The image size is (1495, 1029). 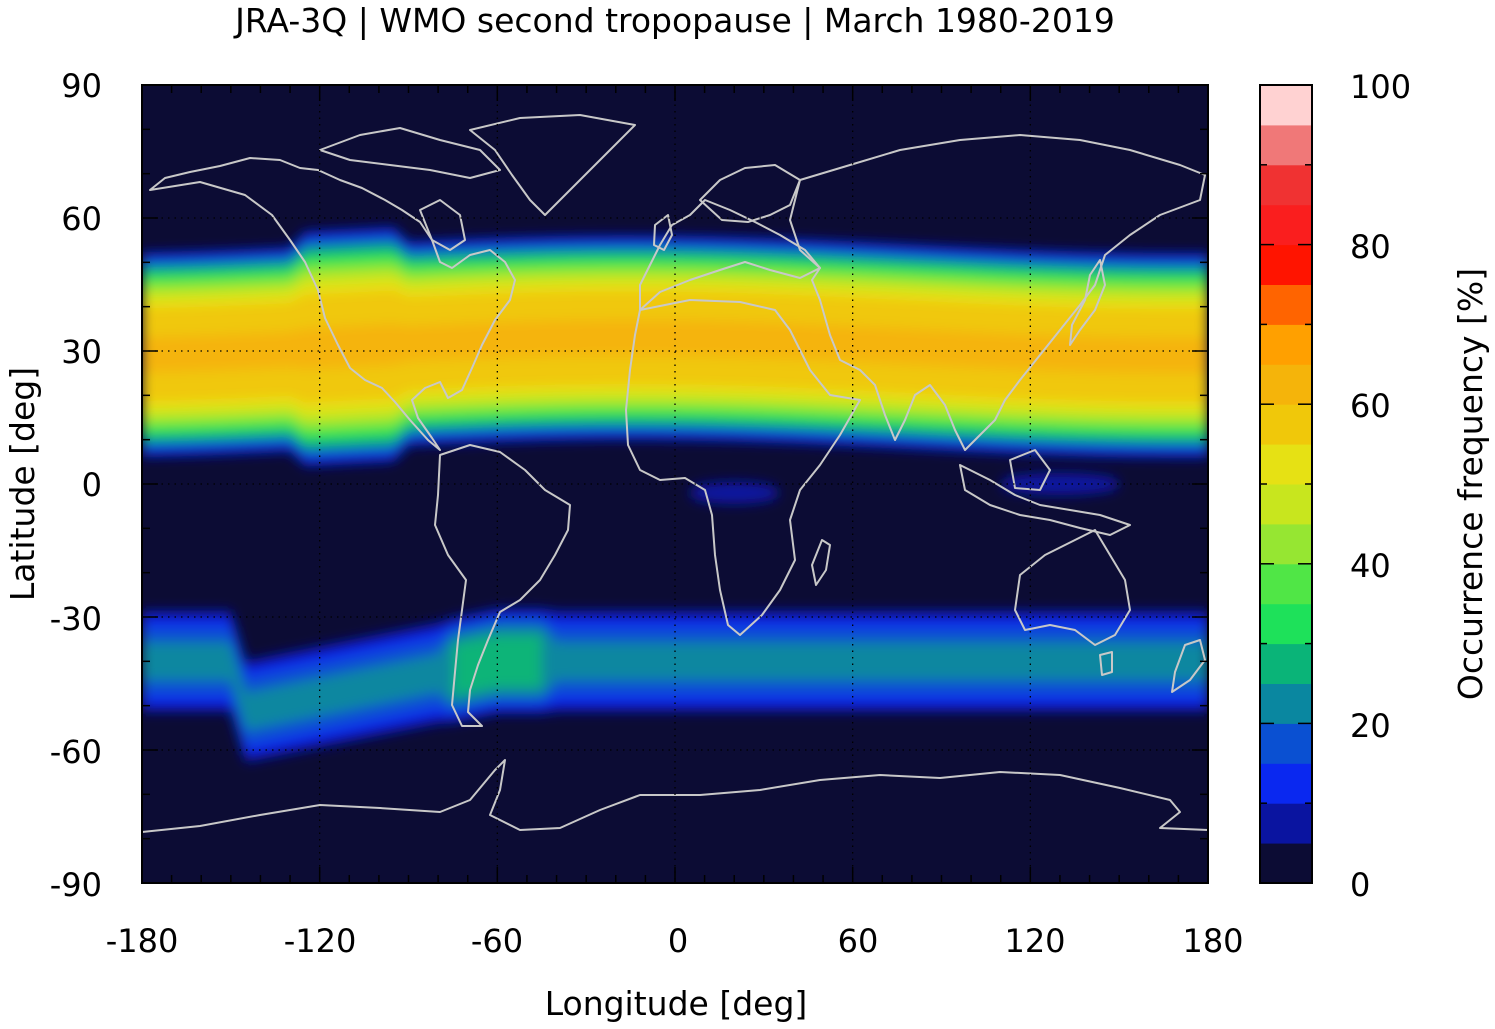 What do you see at coordinates (1380, 486) in the screenshot?
I see `colorbar-tick-labels: 0 20 40 60 80 100` at bounding box center [1380, 486].